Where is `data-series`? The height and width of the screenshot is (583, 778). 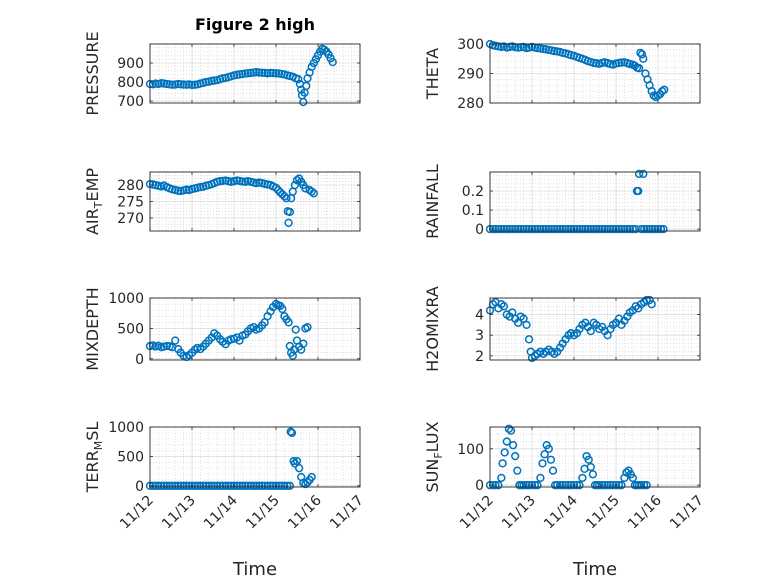 data-series is located at coordinates (230, 458).